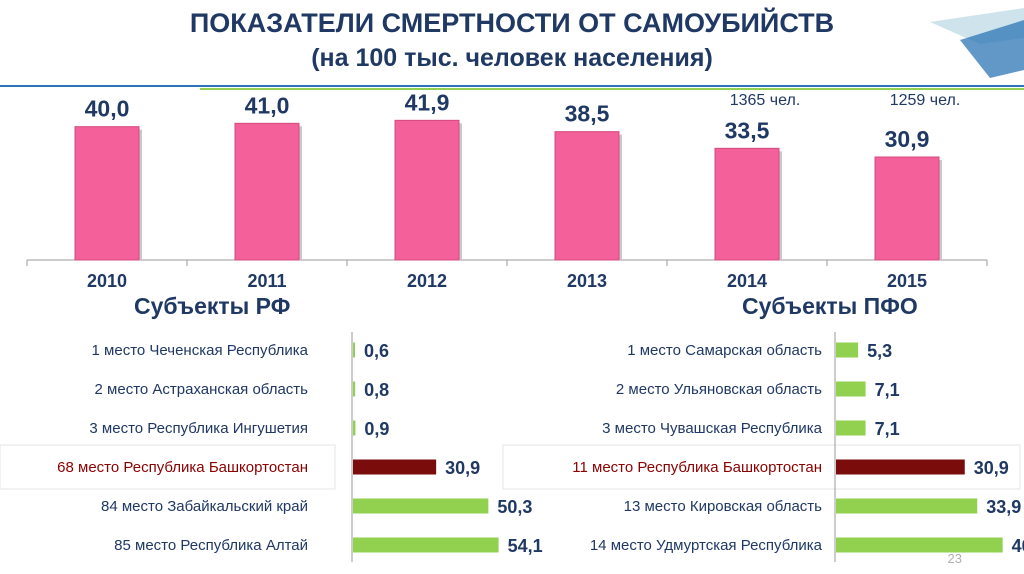 The image size is (1024, 574). What do you see at coordinates (107, 109) in the screenshot?
I see `bar-value-label: 40,0` at bounding box center [107, 109].